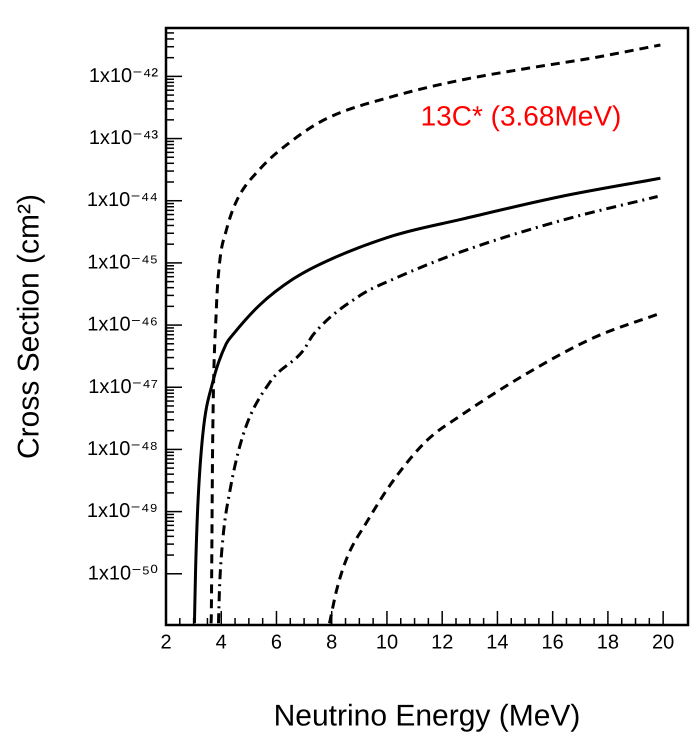 The width and height of the screenshot is (691, 739). What do you see at coordinates (663, 643) in the screenshot?
I see `x-tick-label: 20` at bounding box center [663, 643].